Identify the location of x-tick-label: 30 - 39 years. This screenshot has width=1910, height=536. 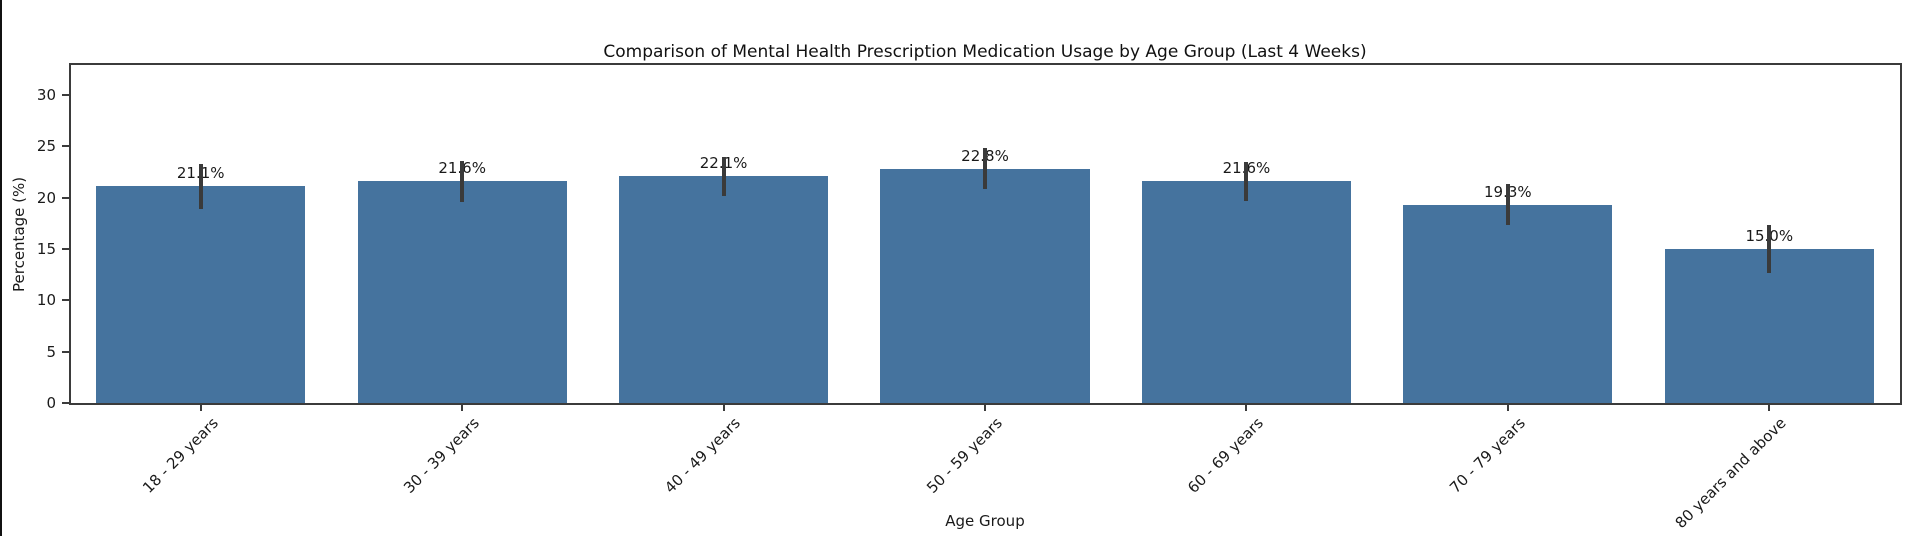
(441, 455).